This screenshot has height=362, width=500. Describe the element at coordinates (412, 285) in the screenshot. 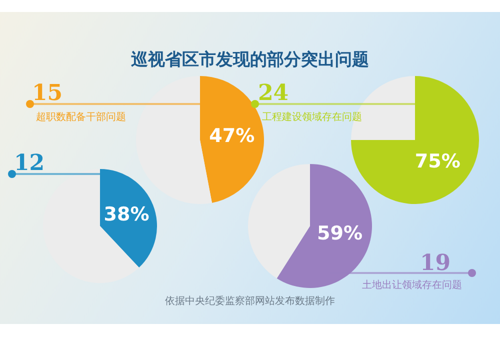

I see `legend-label: 土地出让领域存在问题` at that location.